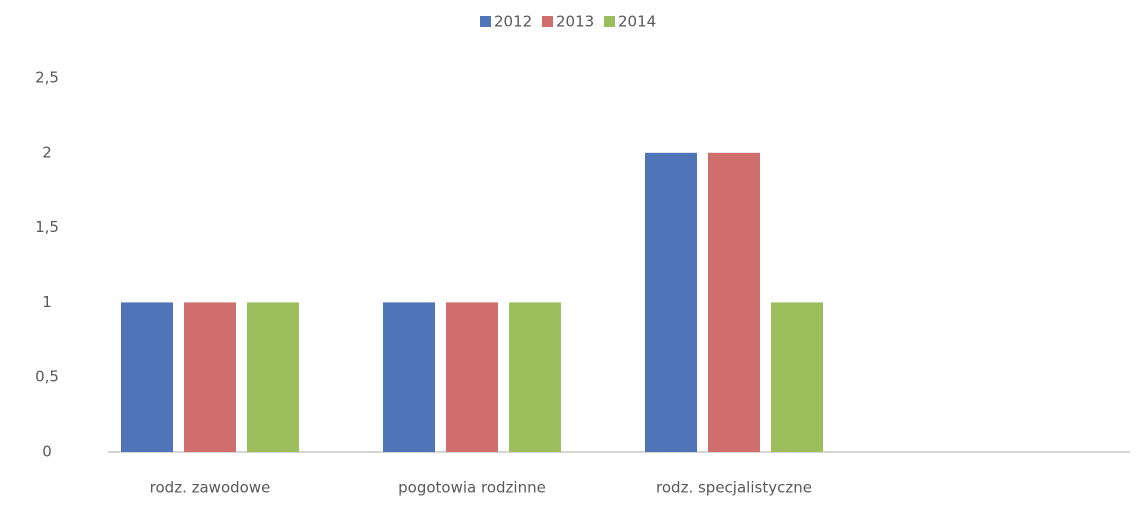 Image resolution: width=1146 pixels, height=506 pixels. I want to click on y-tick-label: 1,5, so click(47, 227).